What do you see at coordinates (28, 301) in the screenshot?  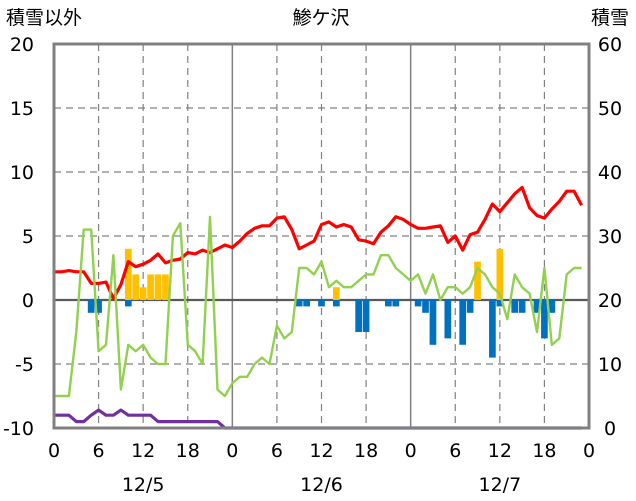 I see `left-tick-label: 0` at bounding box center [28, 301].